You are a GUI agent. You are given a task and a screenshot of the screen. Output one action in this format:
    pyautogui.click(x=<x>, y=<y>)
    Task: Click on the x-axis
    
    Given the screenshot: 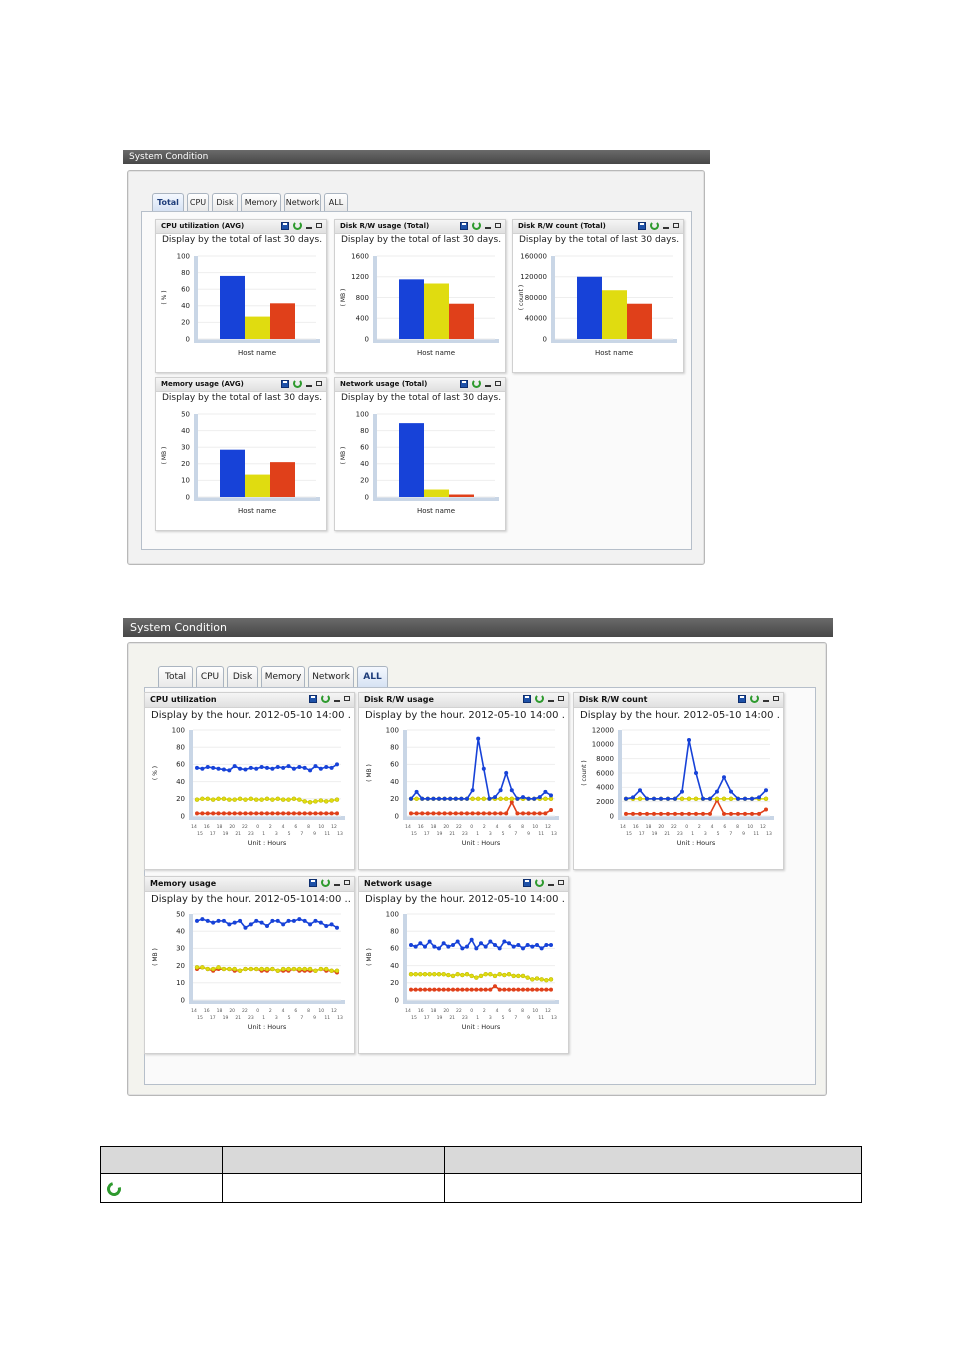 What is the action you would take?
    pyautogui.click(x=614, y=341)
    